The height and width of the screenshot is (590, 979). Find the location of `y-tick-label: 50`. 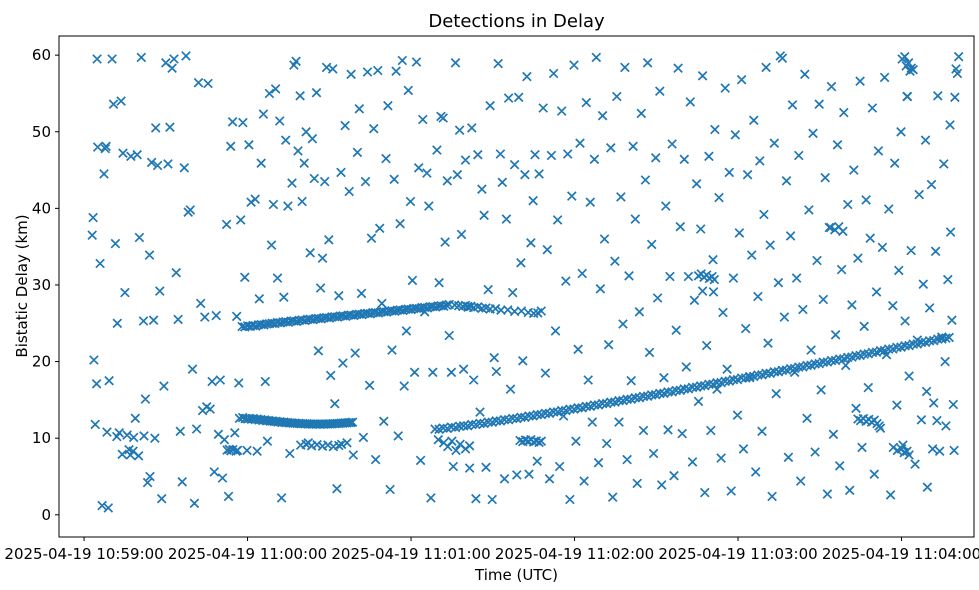

y-tick-label: 50 is located at coordinates (41, 132).